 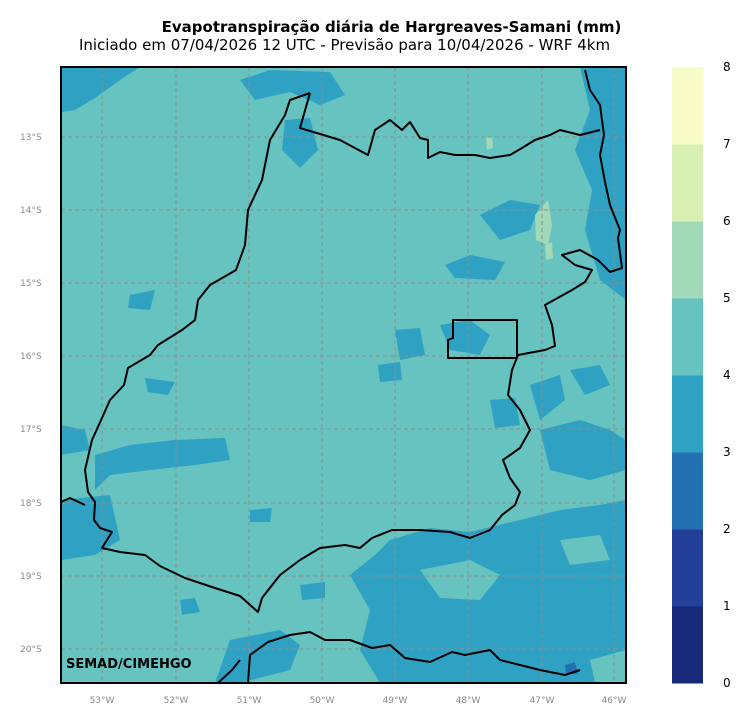 What do you see at coordinates (249, 701) in the screenshot?
I see `lon-tick: 51°W` at bounding box center [249, 701].